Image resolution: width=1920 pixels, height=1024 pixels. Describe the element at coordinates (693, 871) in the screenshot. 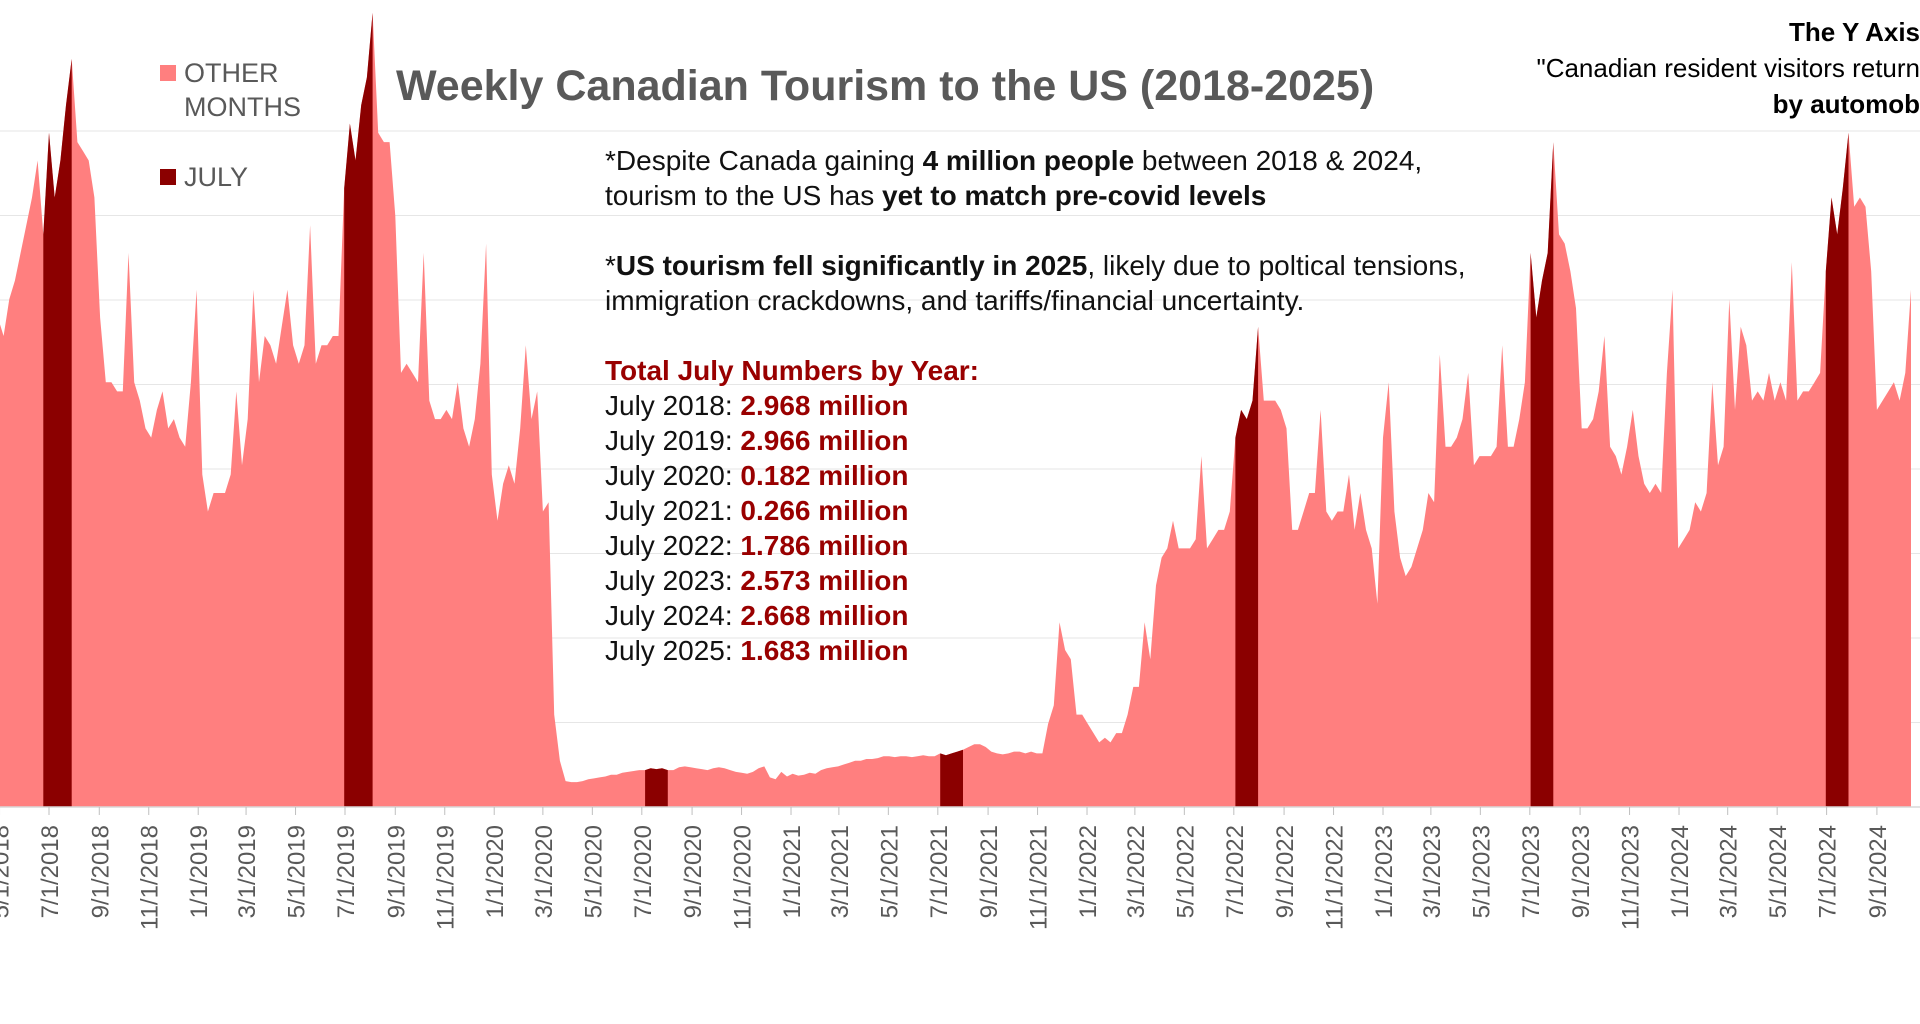

I see `x-tick-label: 9/1/2020` at that location.